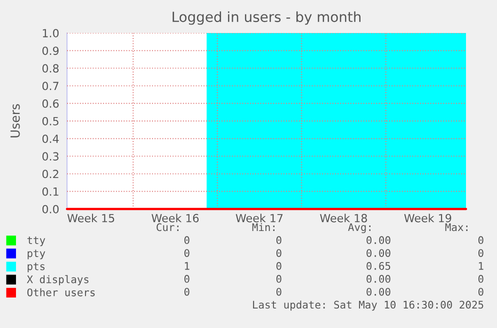  Describe the element at coordinates (50, 191) in the screenshot. I see `y-tick-label: 0.1` at that location.